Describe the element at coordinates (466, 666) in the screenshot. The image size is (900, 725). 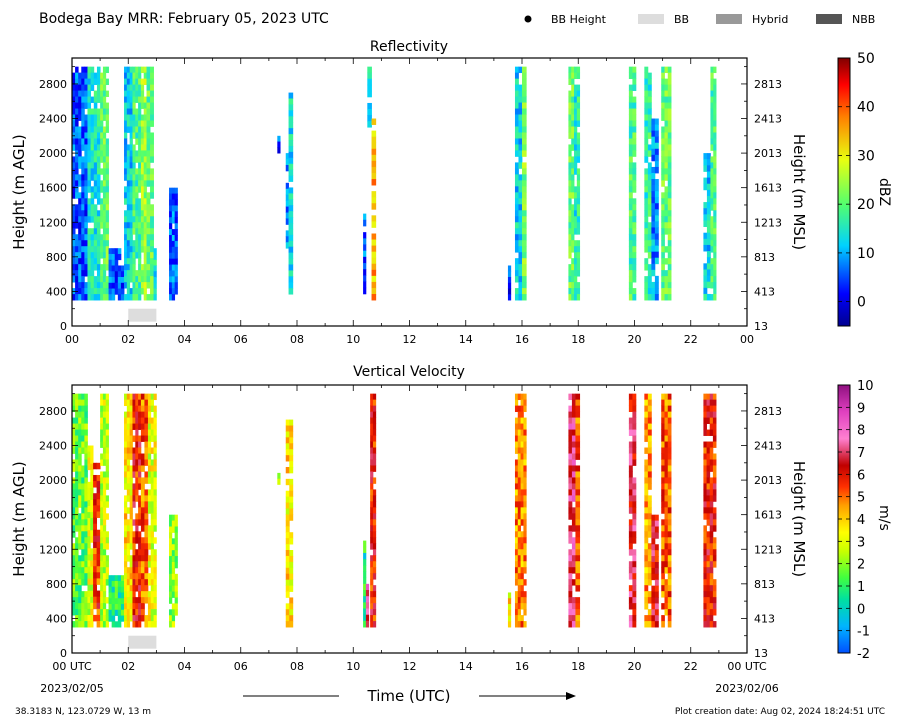
I see `x-tick-label: 14` at that location.